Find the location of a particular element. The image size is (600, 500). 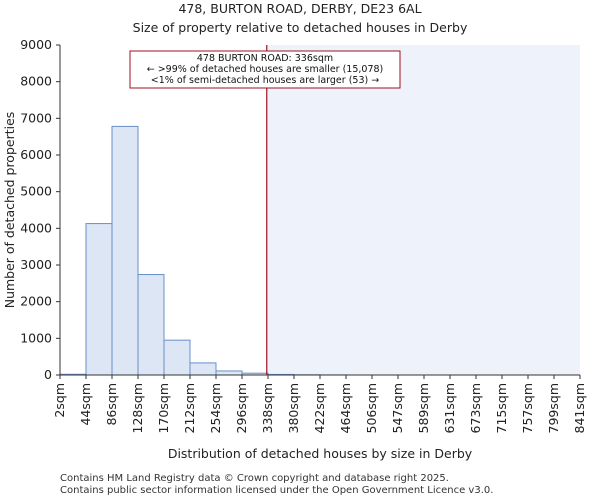

y-tick-label: 7000 is located at coordinates (36, 117).